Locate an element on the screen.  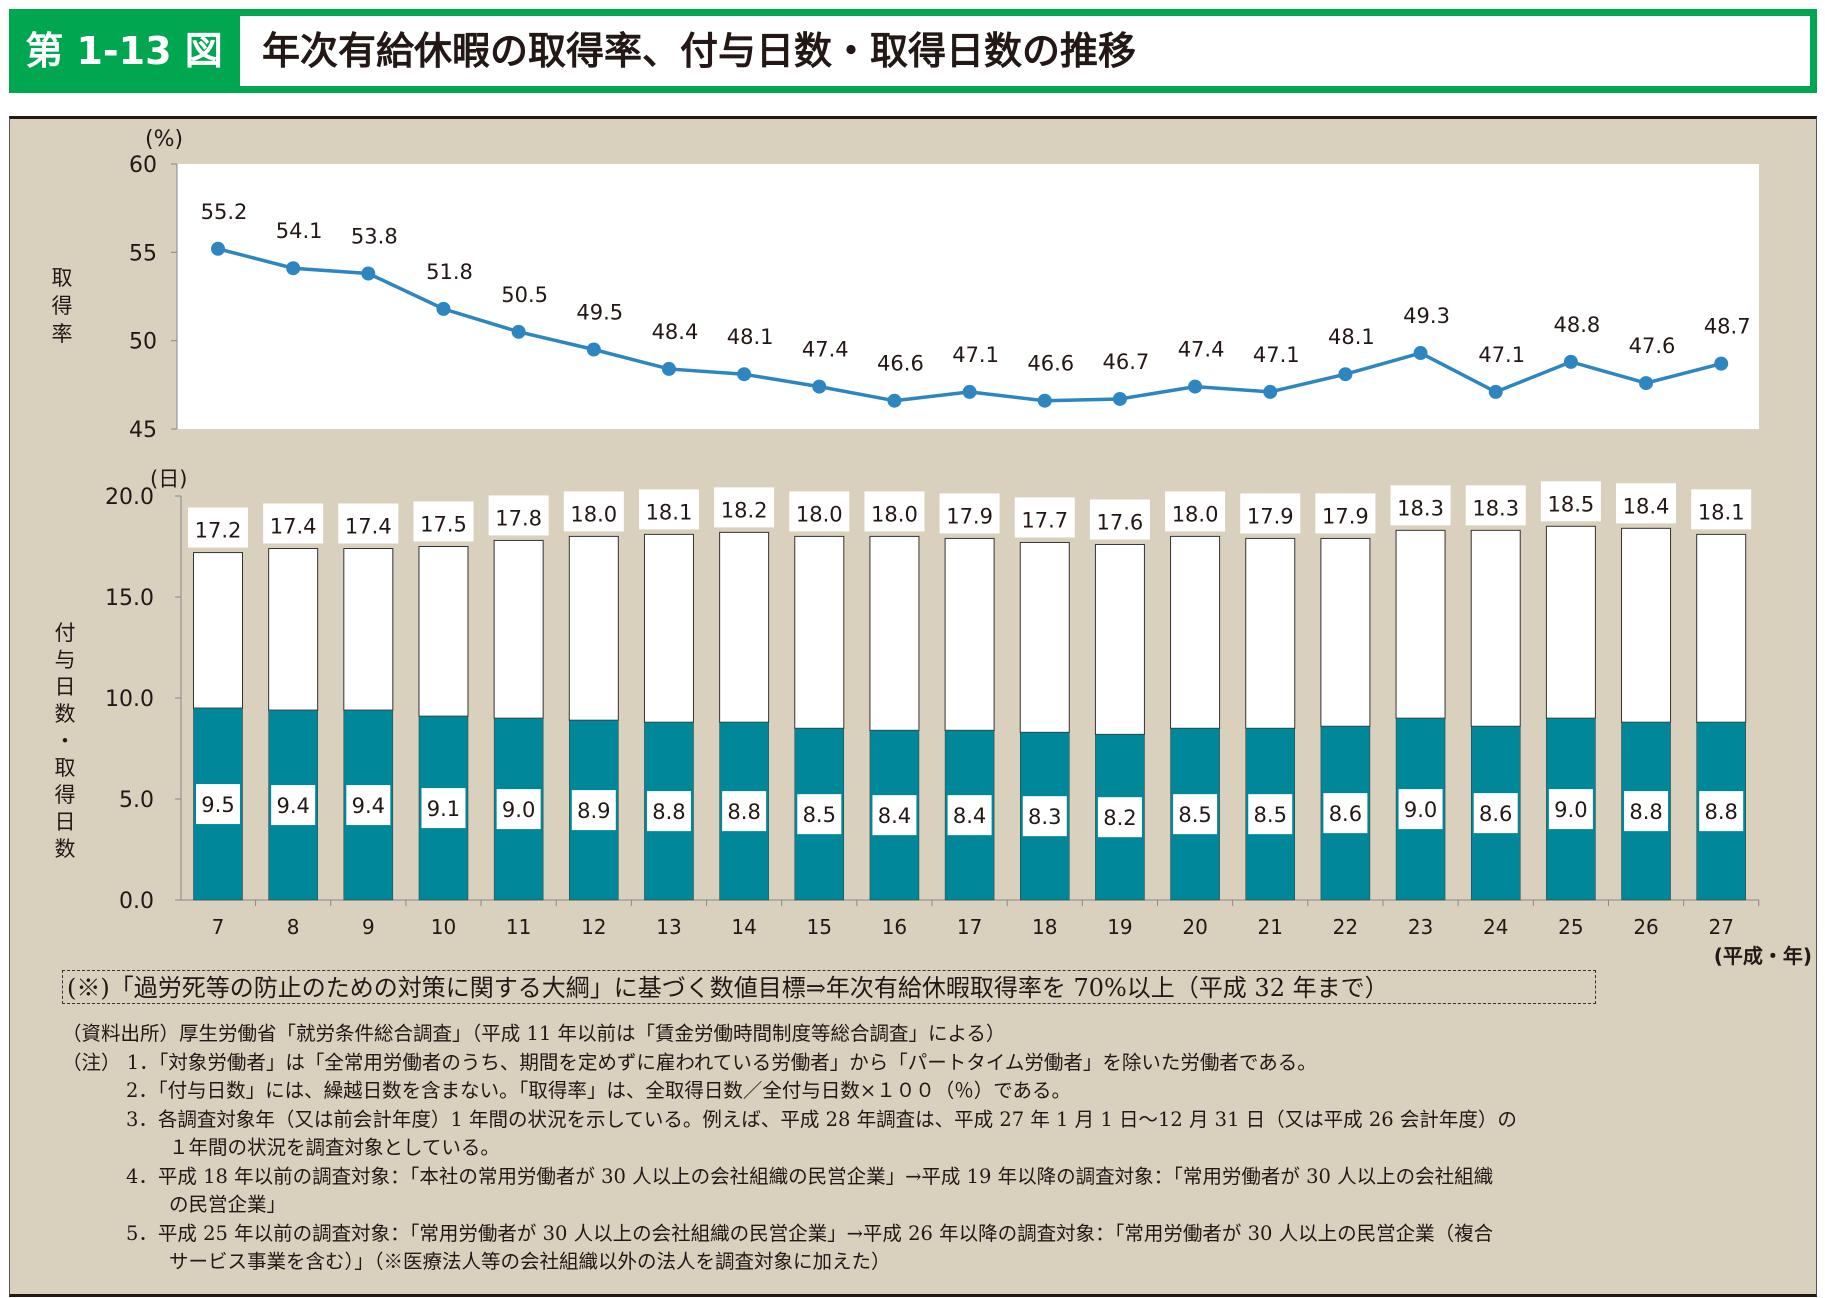
line-data-label: 54.1 is located at coordinates (299, 231).